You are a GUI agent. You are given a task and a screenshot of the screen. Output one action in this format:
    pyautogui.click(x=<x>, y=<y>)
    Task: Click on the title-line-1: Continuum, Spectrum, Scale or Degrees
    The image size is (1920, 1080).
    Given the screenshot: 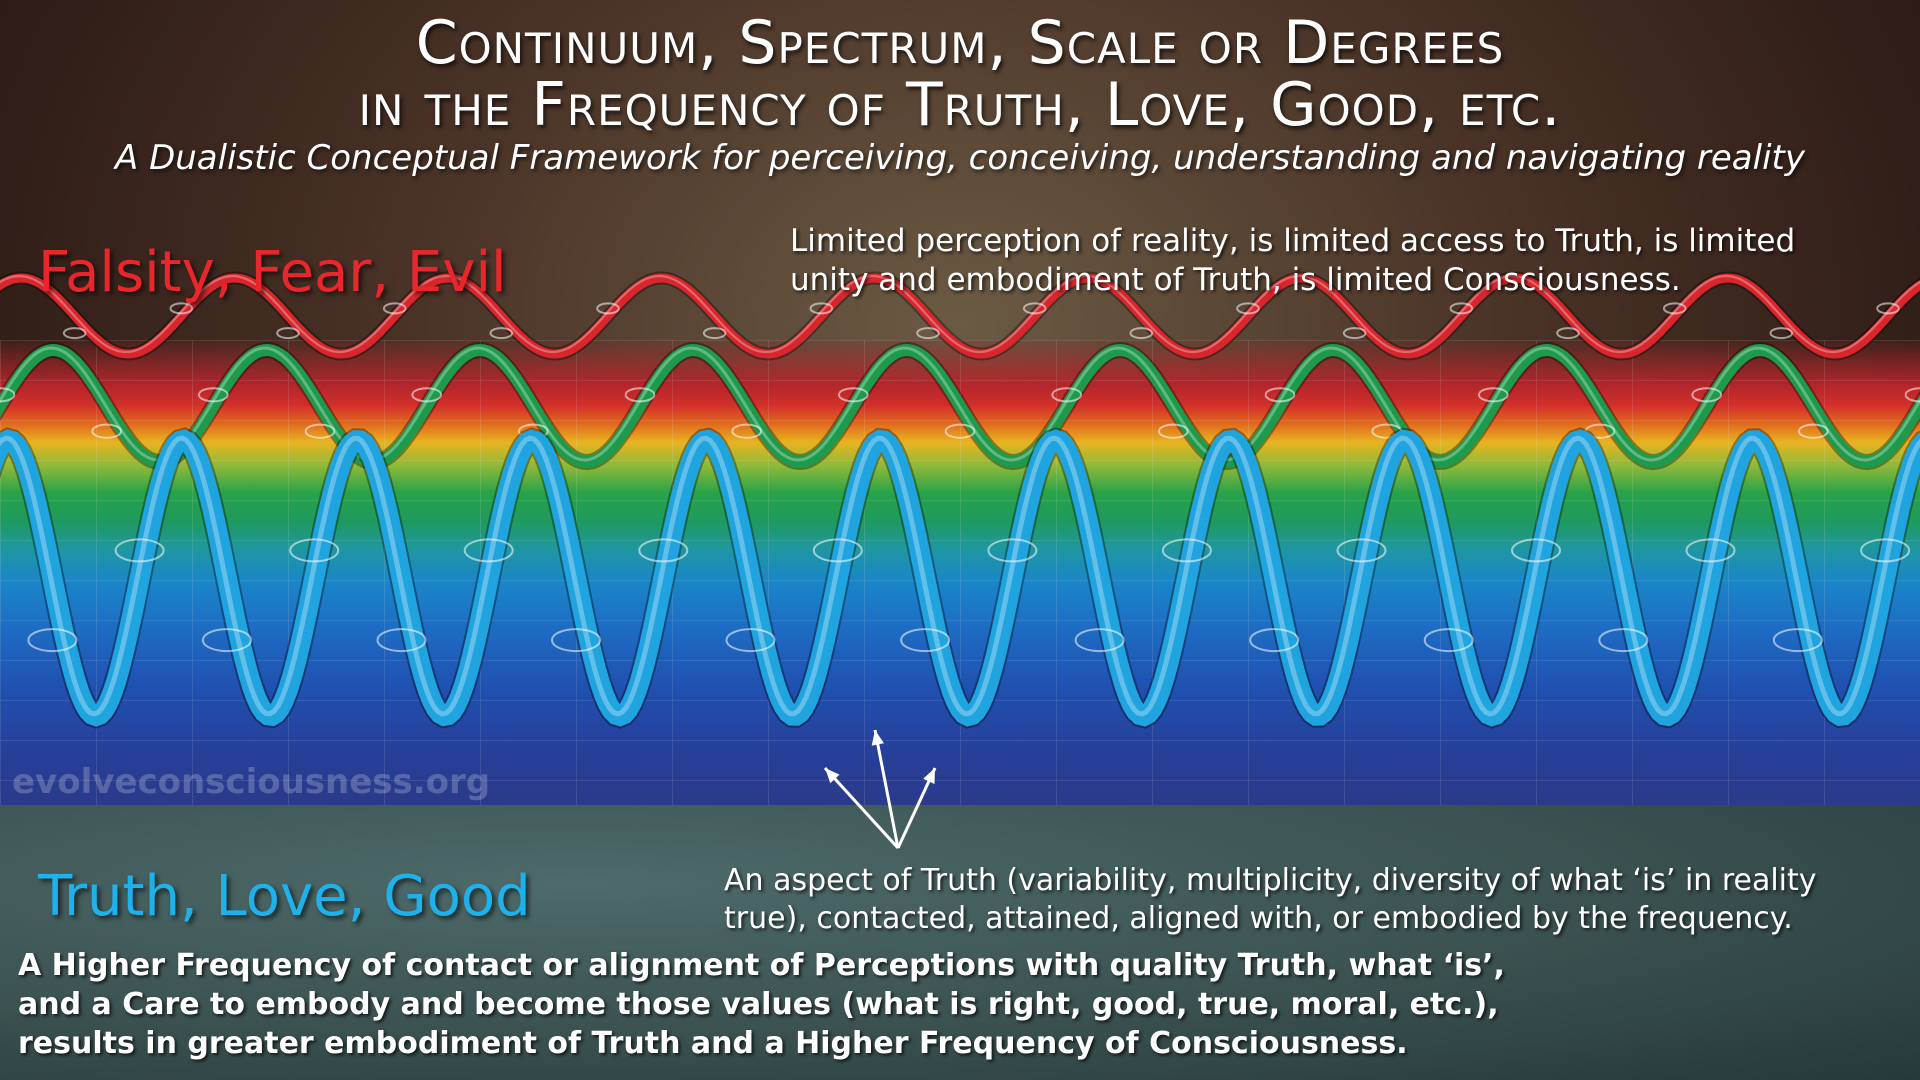 What is the action you would take?
    pyautogui.click(x=960, y=43)
    